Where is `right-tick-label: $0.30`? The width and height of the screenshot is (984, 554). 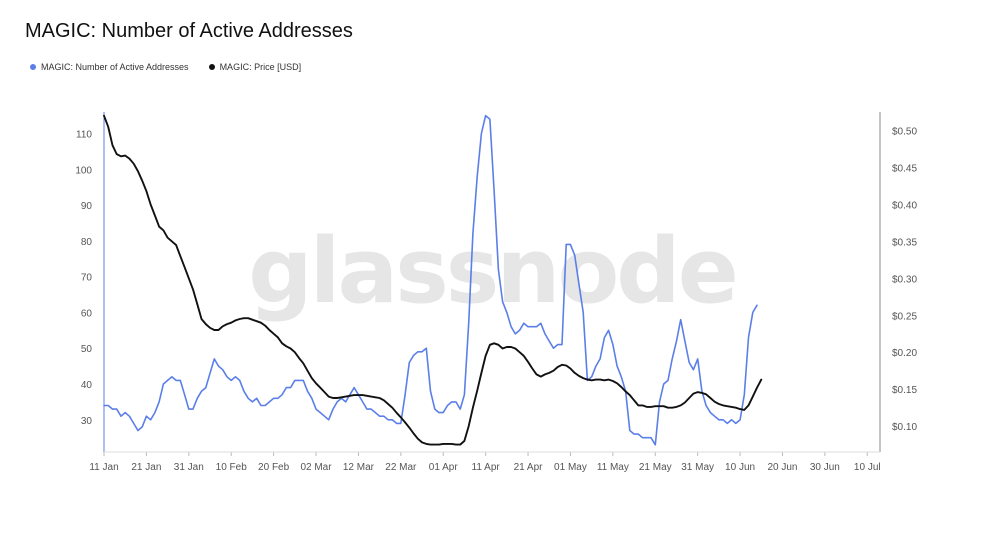
right-tick-label: $0.30 is located at coordinates (904, 279).